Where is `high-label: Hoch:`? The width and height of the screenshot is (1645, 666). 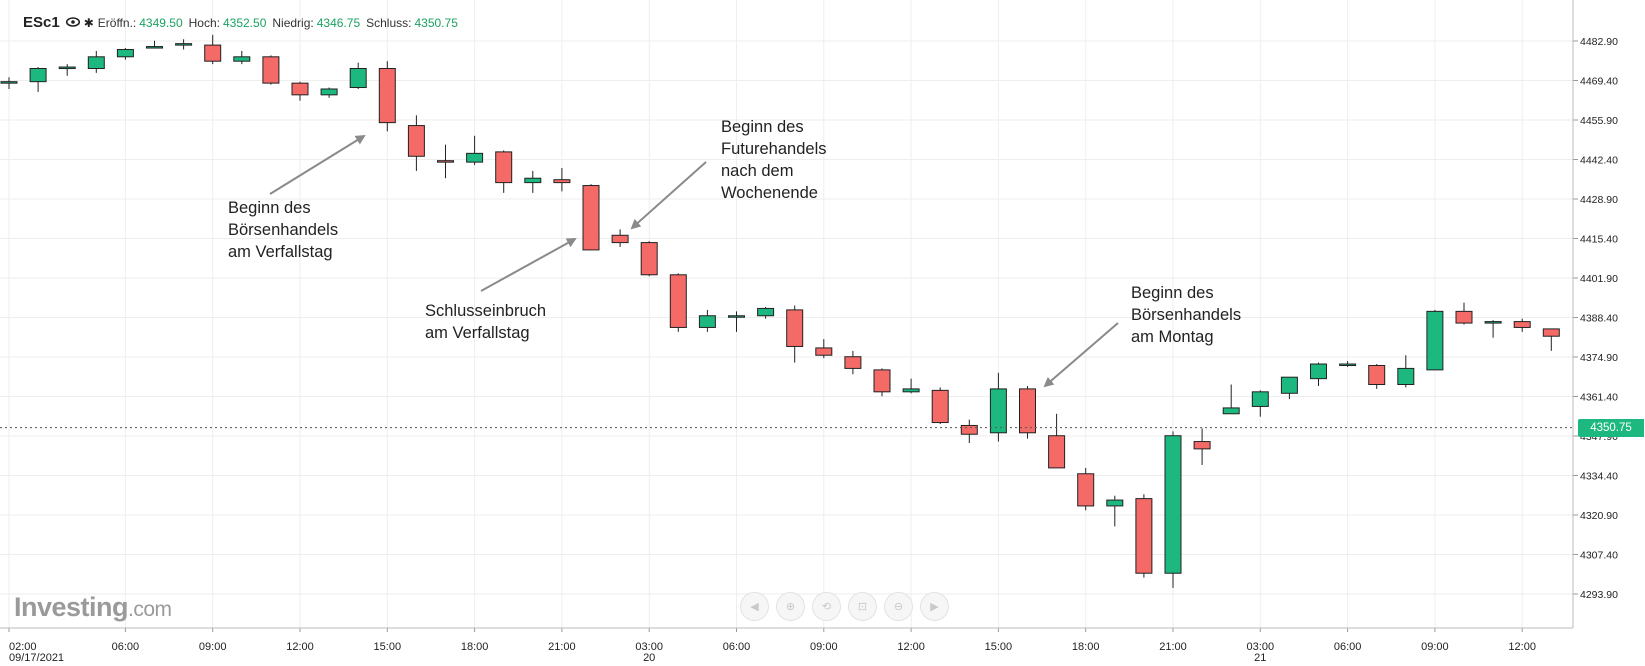 high-label: Hoch: is located at coordinates (204, 22).